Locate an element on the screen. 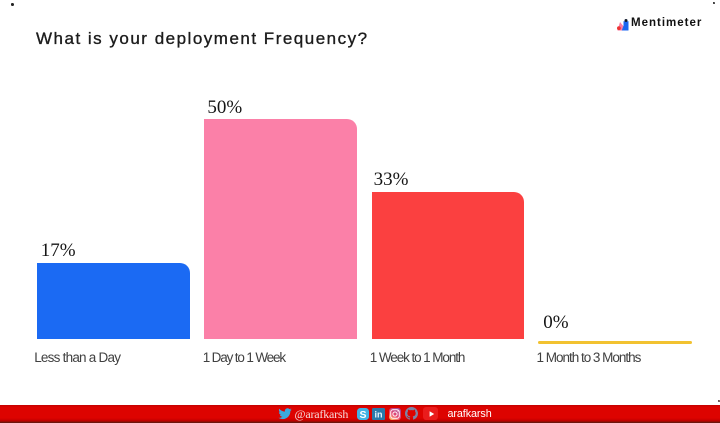 Image resolution: width=720 pixels, height=423 pixels. svg-text: in is located at coordinates (379, 415).